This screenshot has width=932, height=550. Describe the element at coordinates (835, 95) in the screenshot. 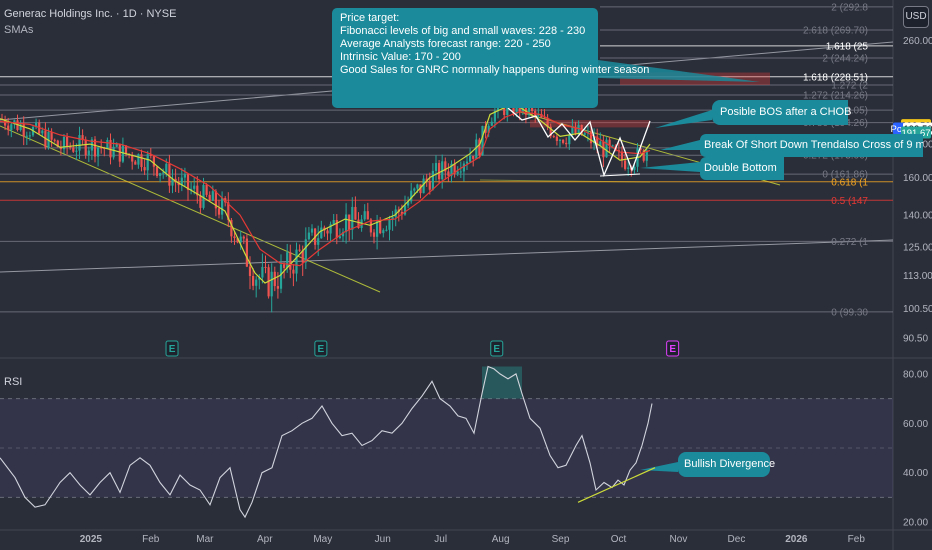

I see `fib-level-label: 1.272 (214.26)` at that location.